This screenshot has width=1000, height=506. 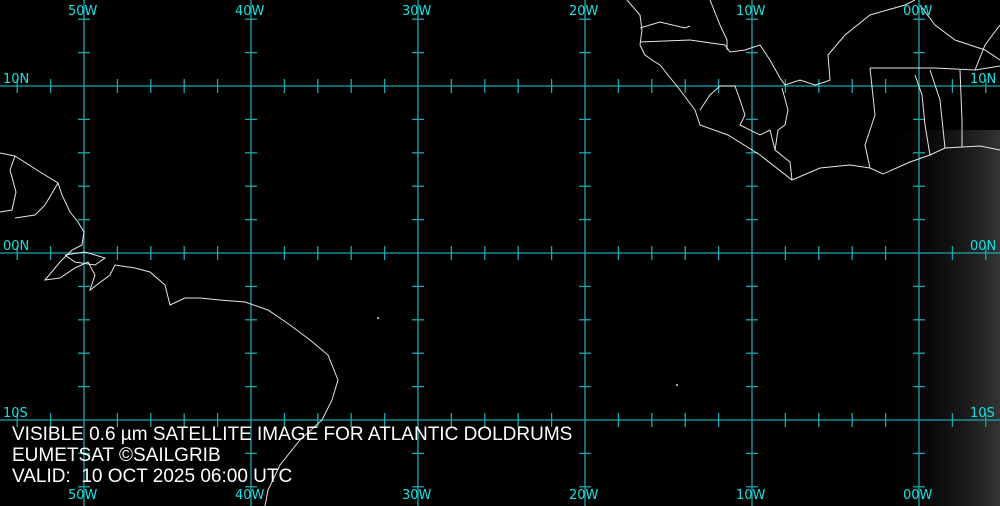 What do you see at coordinates (983, 246) in the screenshot?
I see `latitude-label-right: 00N` at bounding box center [983, 246].